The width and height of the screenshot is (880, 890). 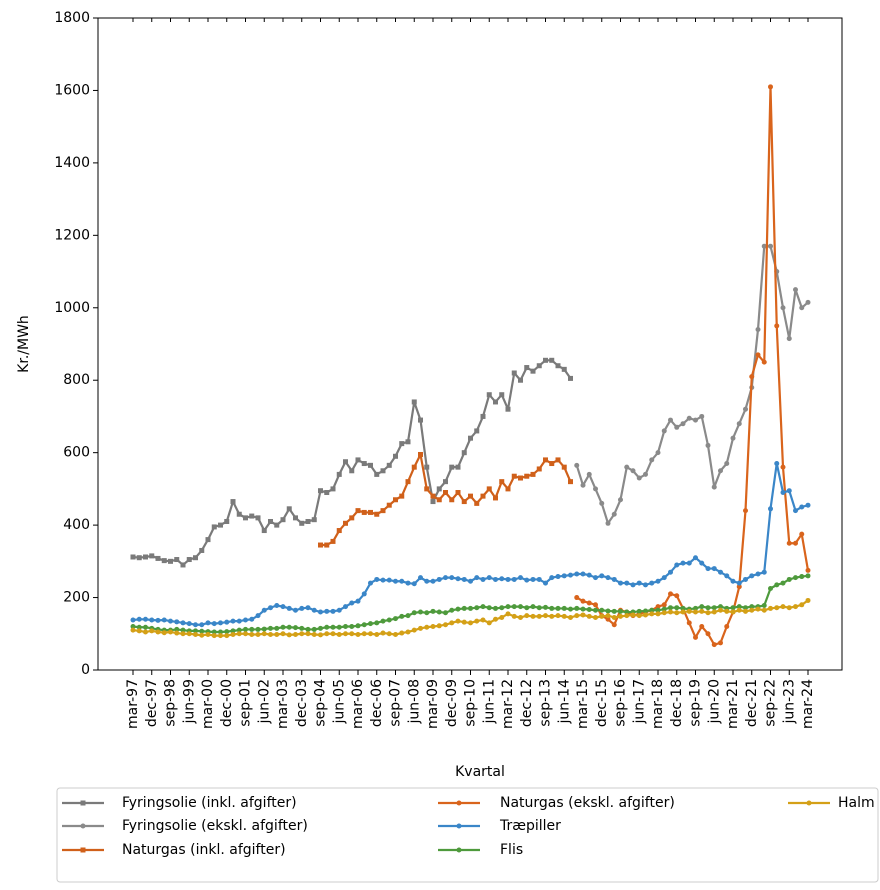 What do you see at coordinates (546, 703) in the screenshot?
I see `x-tick-label: sep-13` at bounding box center [546, 703].